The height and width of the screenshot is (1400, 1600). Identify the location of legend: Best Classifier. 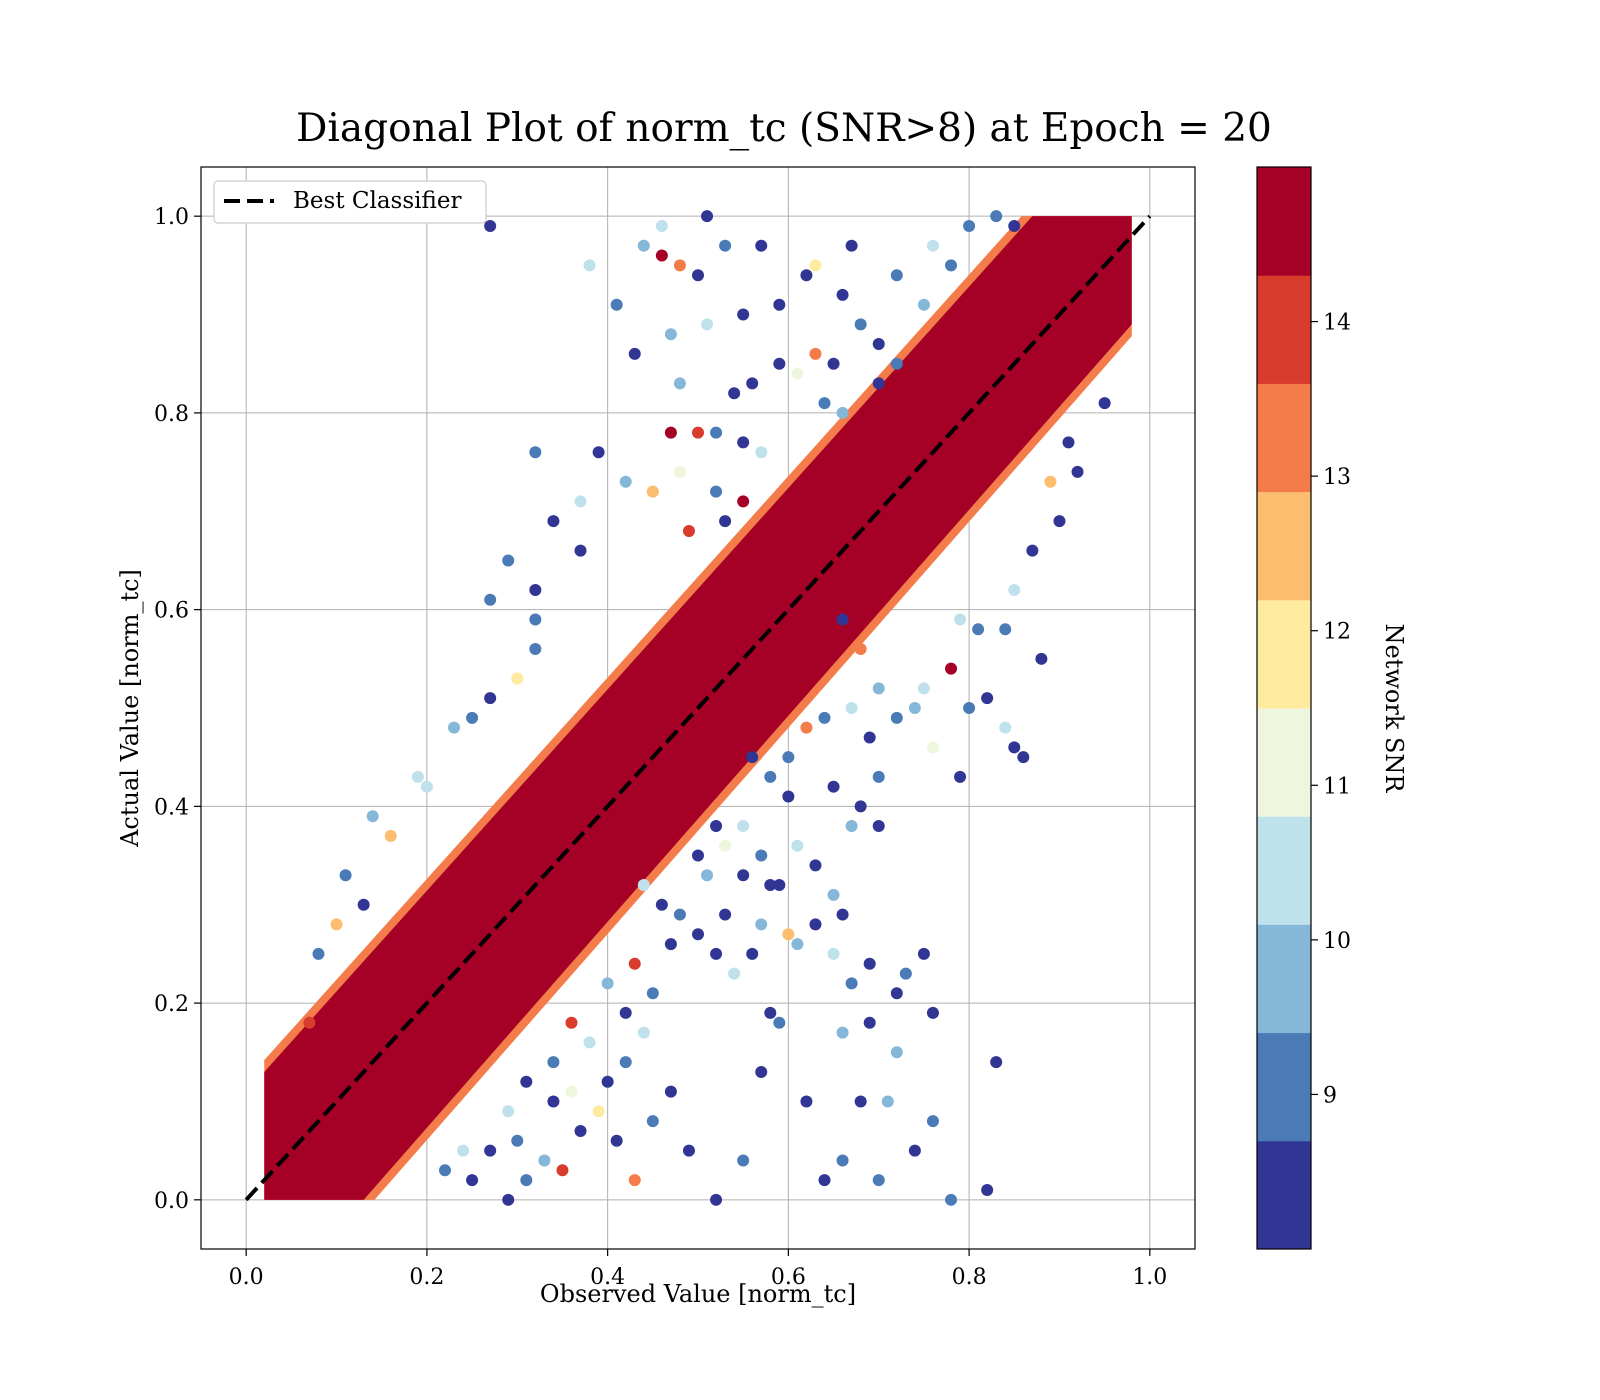
(350, 202).